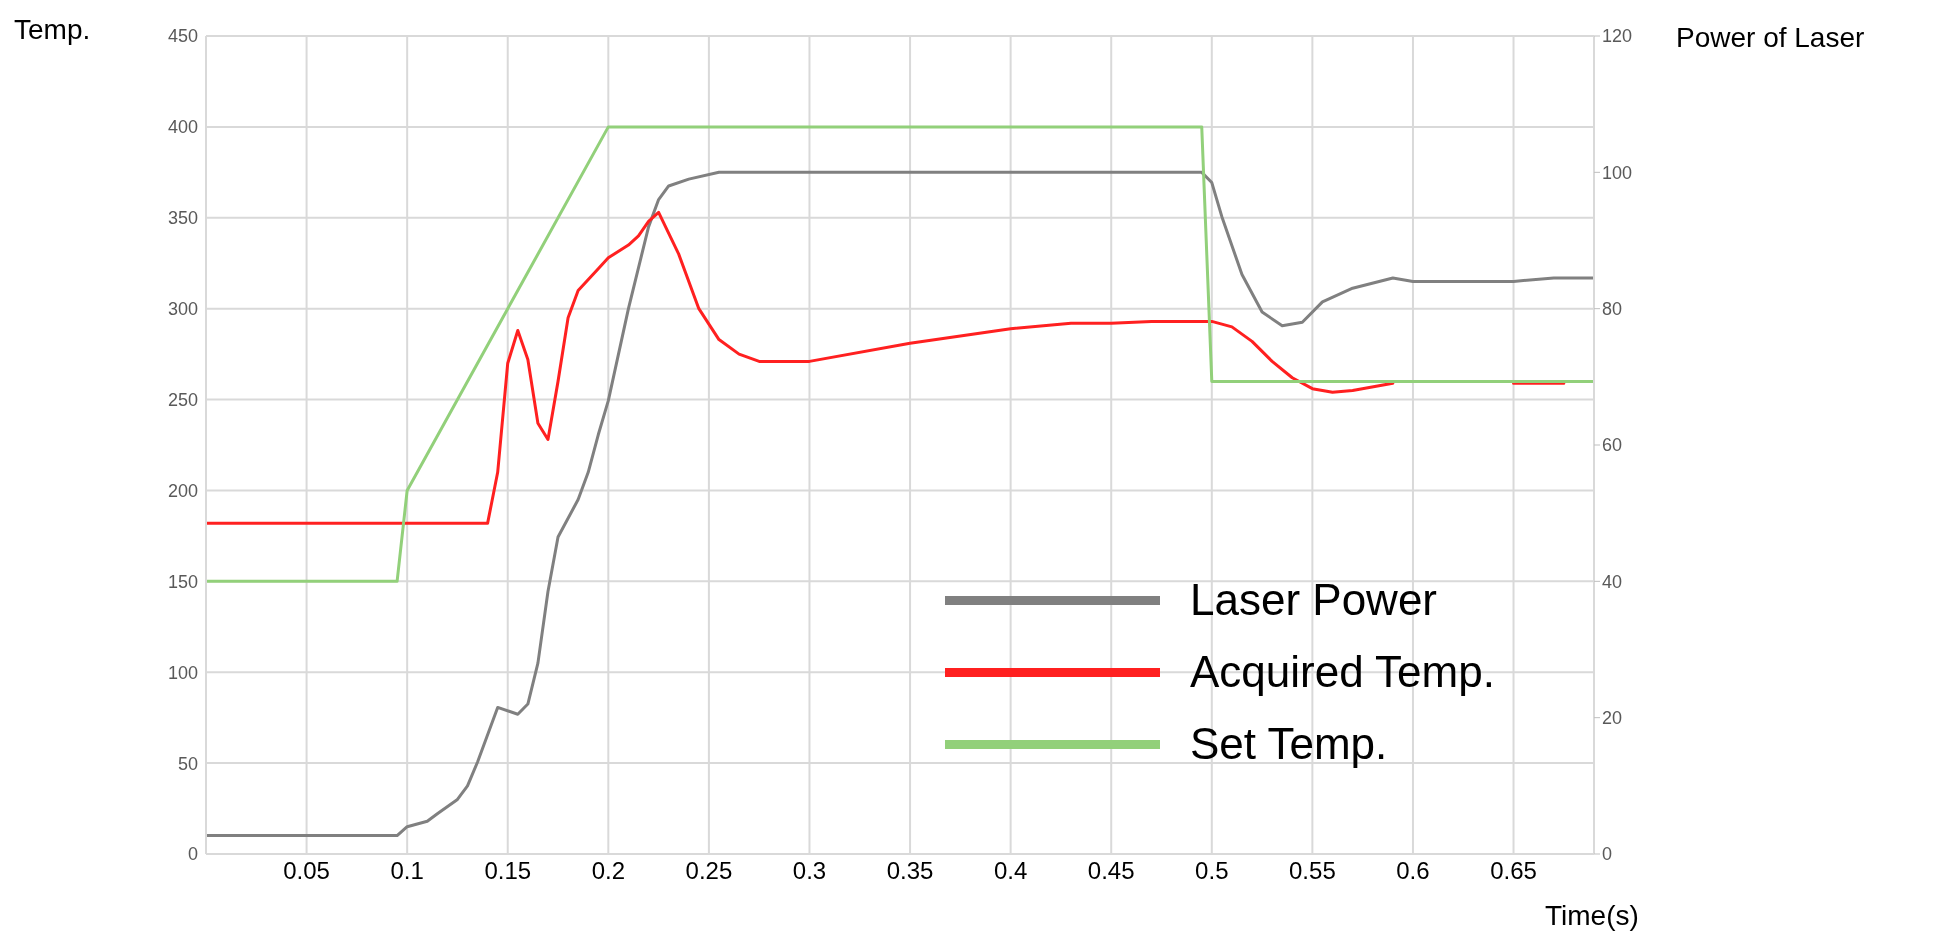 The image size is (1947, 943). I want to click on x-tick-label: 0.15, so click(508, 871).